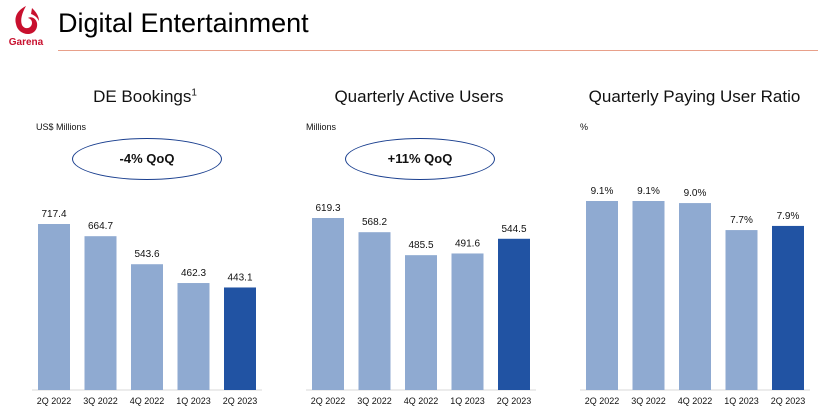 This screenshot has height=411, width=823. What do you see at coordinates (584, 127) in the screenshot?
I see `unit-label: %` at bounding box center [584, 127].